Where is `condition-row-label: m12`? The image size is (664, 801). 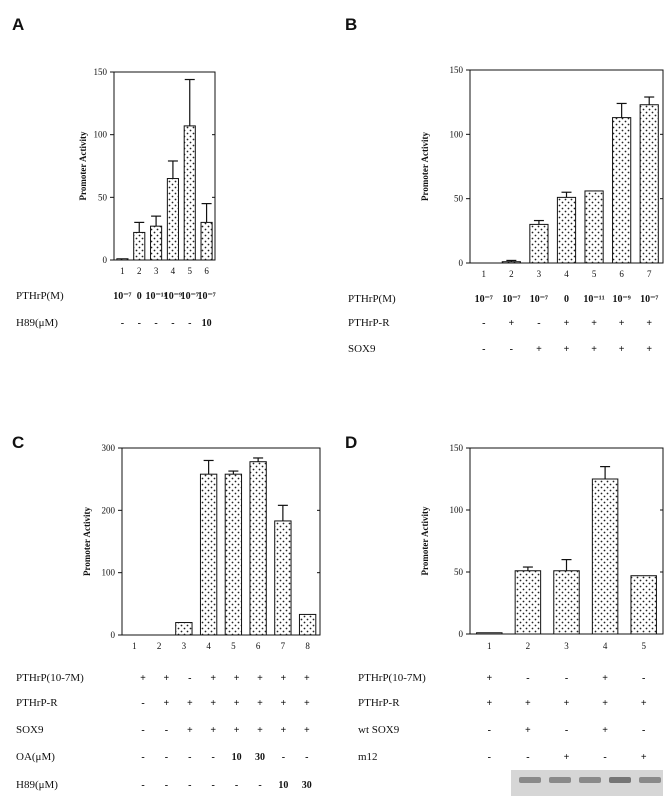 condition-row-label: m12 is located at coordinates (368, 757).